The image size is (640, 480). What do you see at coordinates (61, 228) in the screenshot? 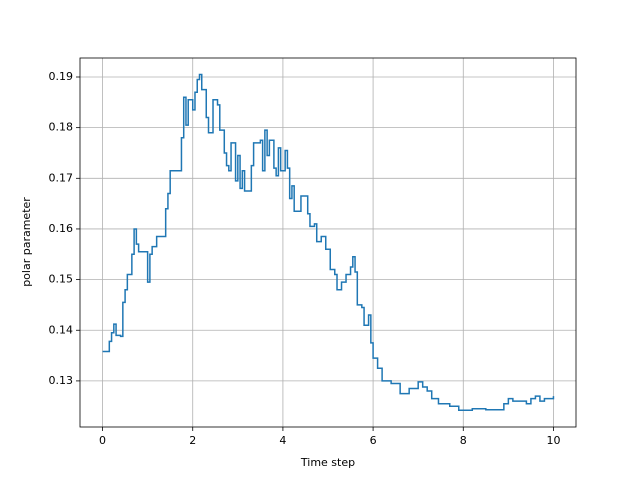
I see `y-tick-label: 0.16` at bounding box center [61, 228].